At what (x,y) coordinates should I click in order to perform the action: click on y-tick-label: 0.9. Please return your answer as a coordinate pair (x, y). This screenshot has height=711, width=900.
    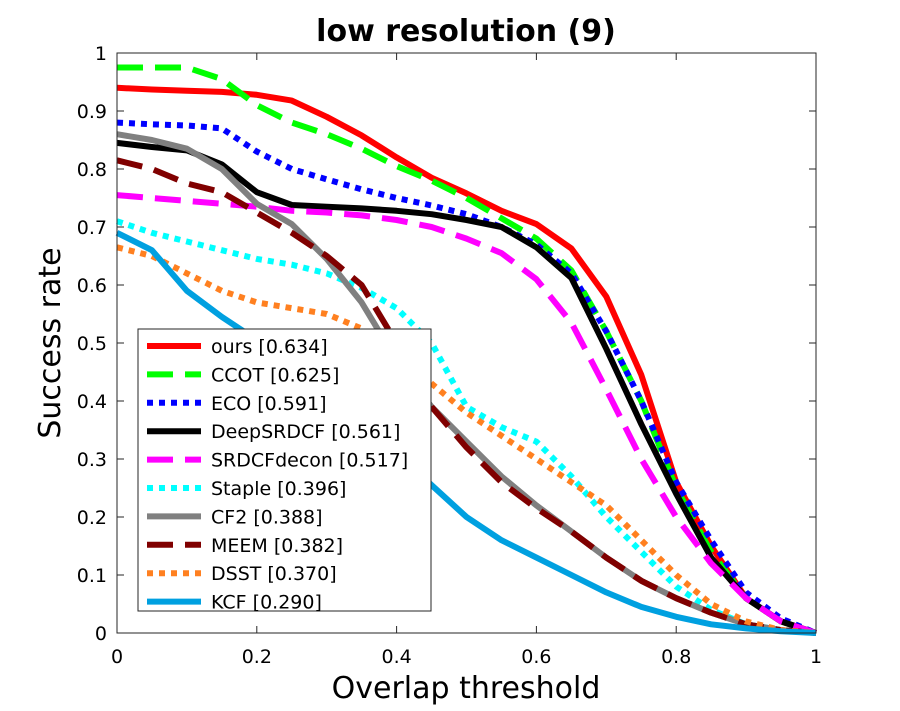
    Looking at the image, I should click on (92, 112).